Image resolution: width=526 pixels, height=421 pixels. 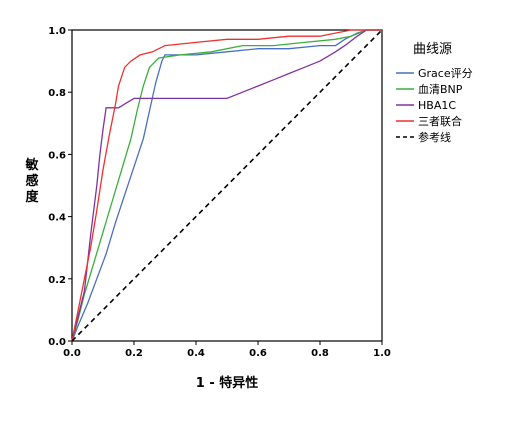 I want to click on x-tick-label: 0.6, so click(x=258, y=353).